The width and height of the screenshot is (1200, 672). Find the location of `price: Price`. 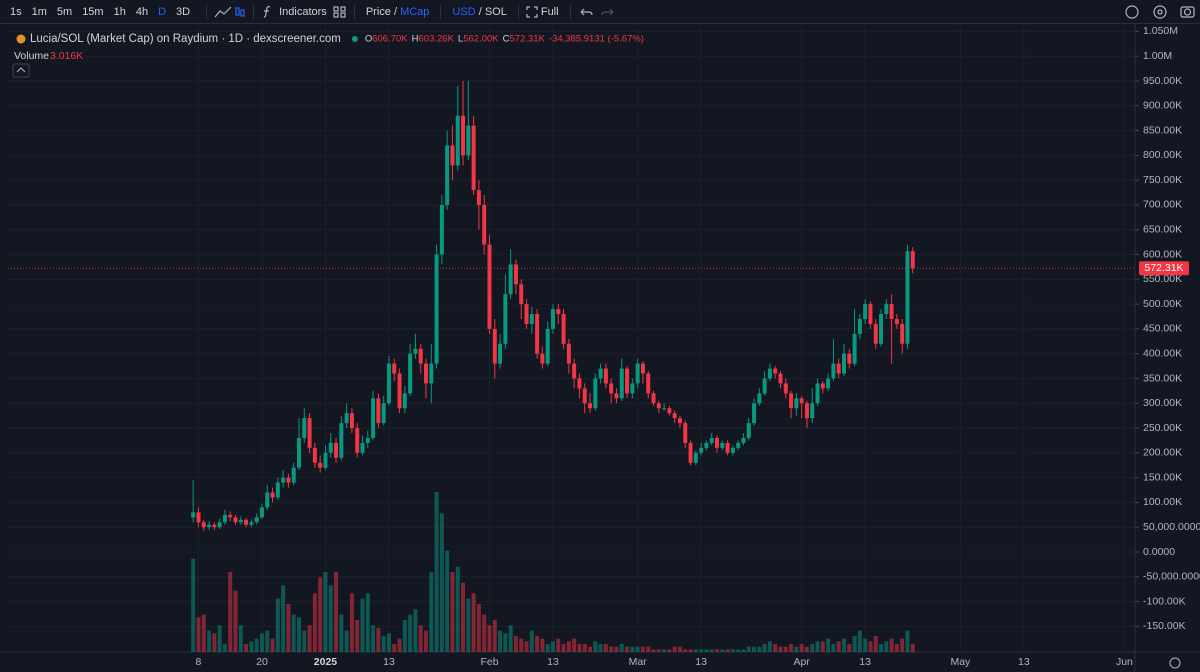

price: Price is located at coordinates (378, 11).